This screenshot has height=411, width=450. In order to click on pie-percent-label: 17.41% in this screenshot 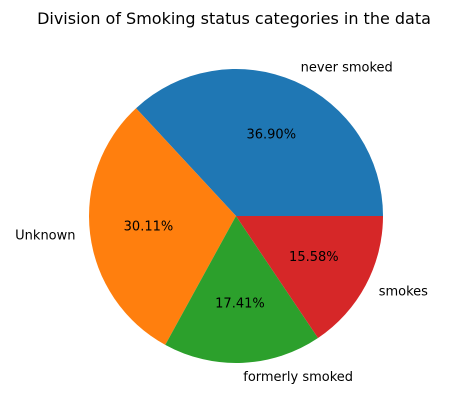, I will do `click(240, 304)`.